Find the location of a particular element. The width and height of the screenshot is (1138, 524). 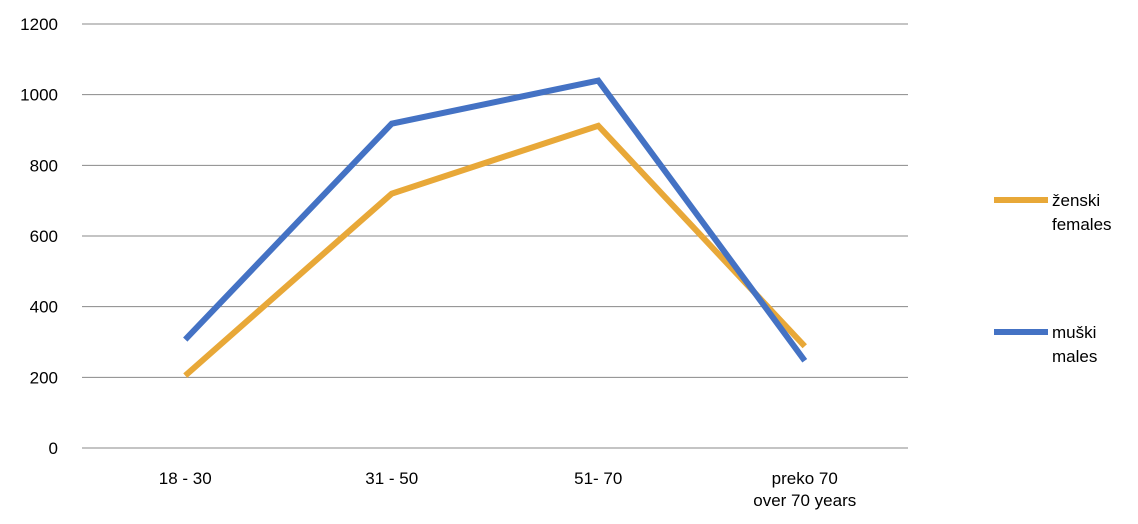

x-tick-label: 18 - 30 is located at coordinates (185, 478).